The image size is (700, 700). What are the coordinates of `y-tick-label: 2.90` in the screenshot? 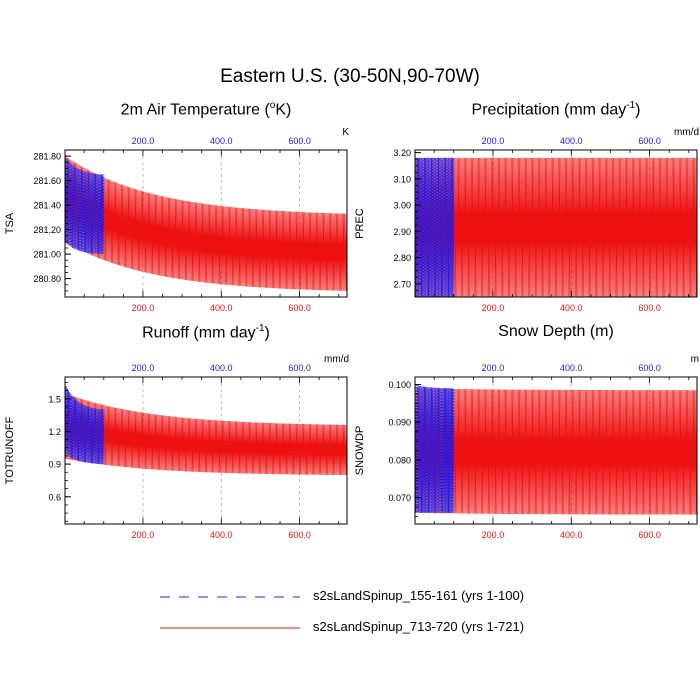 It's located at (402, 232).